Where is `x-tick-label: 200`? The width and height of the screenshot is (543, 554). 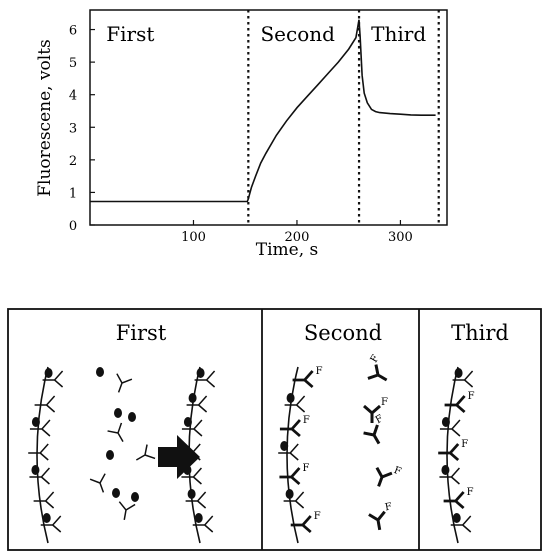
x-tick-label: 200 is located at coordinates (297, 237).